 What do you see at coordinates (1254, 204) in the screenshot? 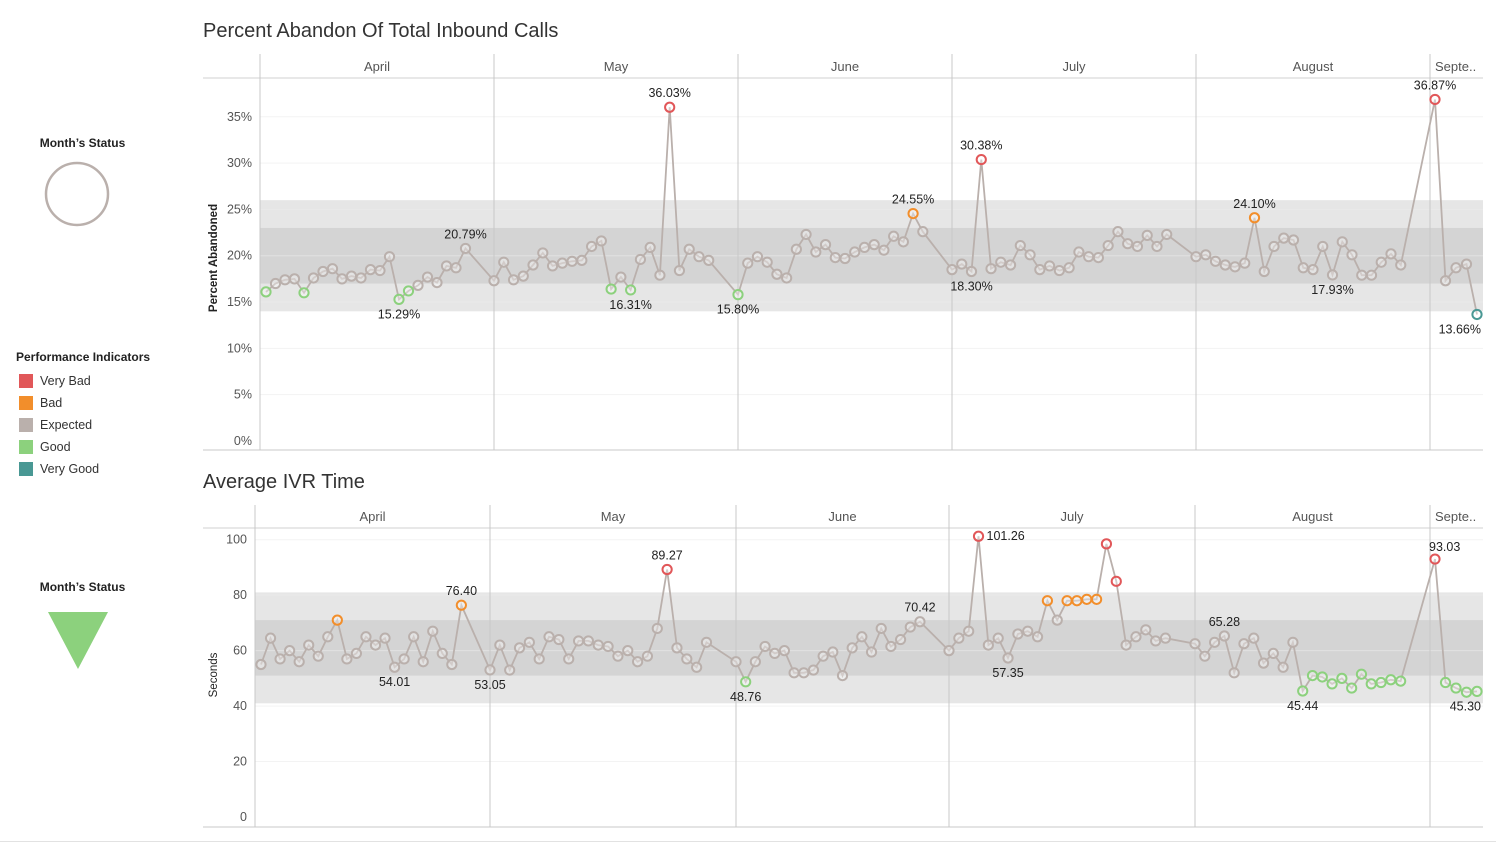
I see `data-value-label: 24.10%` at bounding box center [1254, 204].